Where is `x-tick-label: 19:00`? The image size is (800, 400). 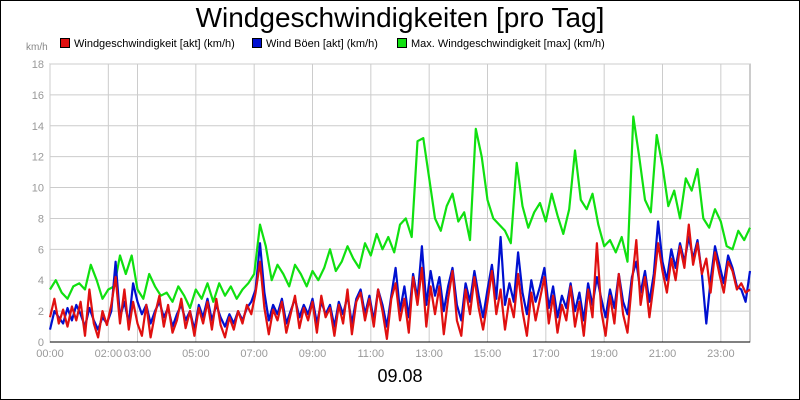 x-tick-label: 19:00 is located at coordinates (604, 354).